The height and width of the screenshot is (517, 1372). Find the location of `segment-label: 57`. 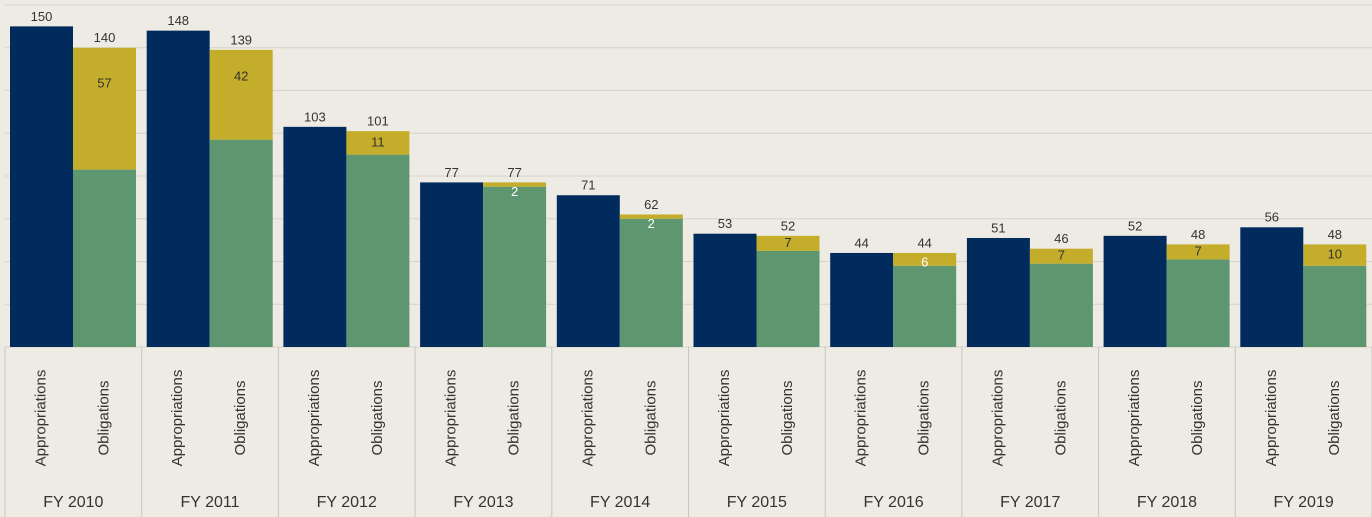

segment-label: 57 is located at coordinates (104, 83).